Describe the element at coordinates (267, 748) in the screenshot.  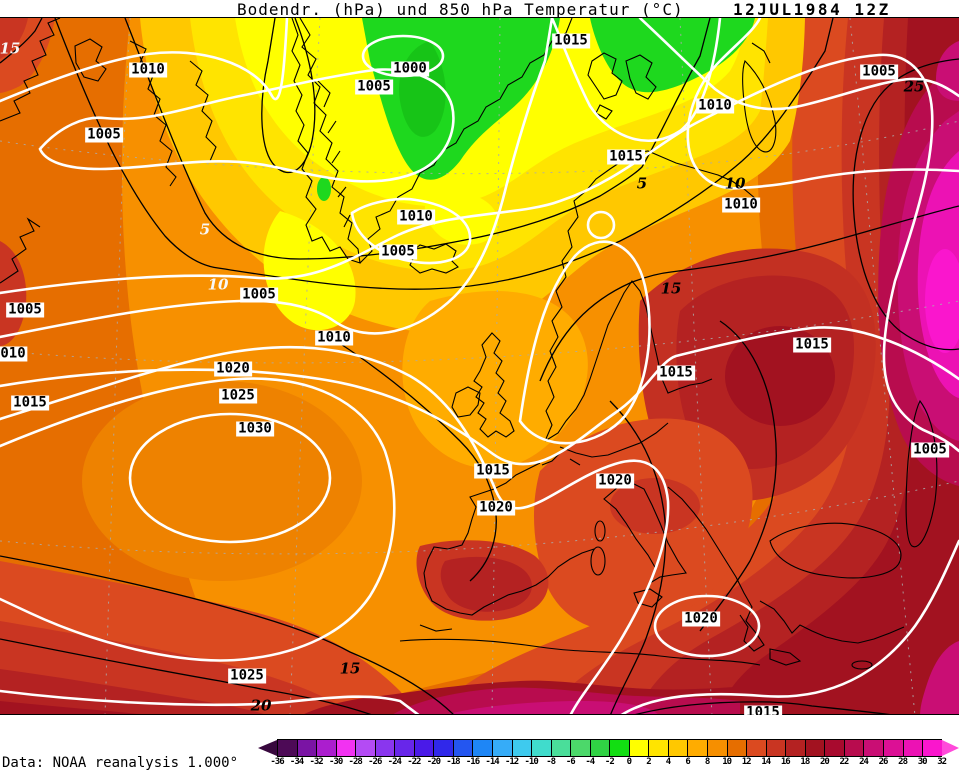
I see `colorbar-left-arrow` at that location.